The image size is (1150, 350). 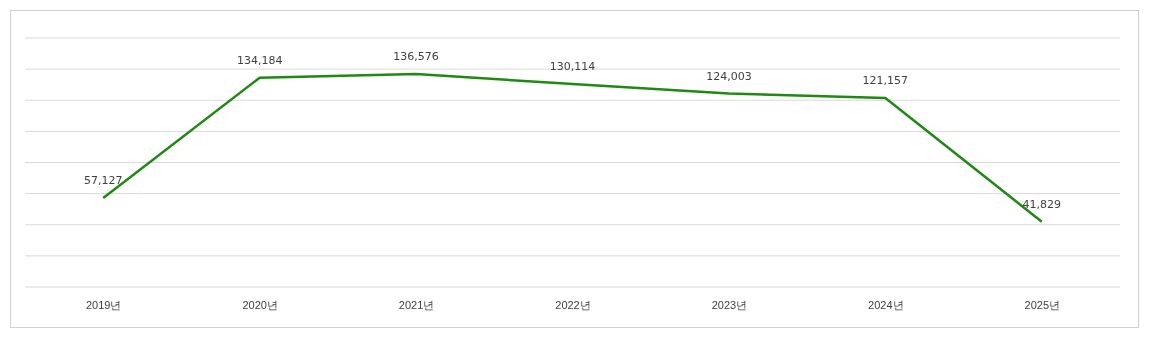 What do you see at coordinates (729, 304) in the screenshot?
I see `x-tick-label: 2023년` at bounding box center [729, 304].